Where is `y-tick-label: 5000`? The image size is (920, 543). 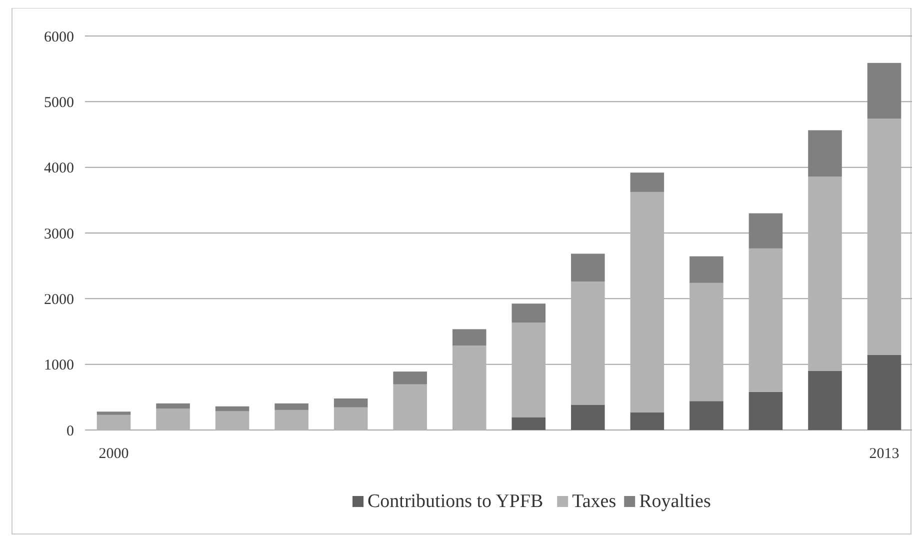
y-tick-label: 5000 is located at coordinates (59, 102).